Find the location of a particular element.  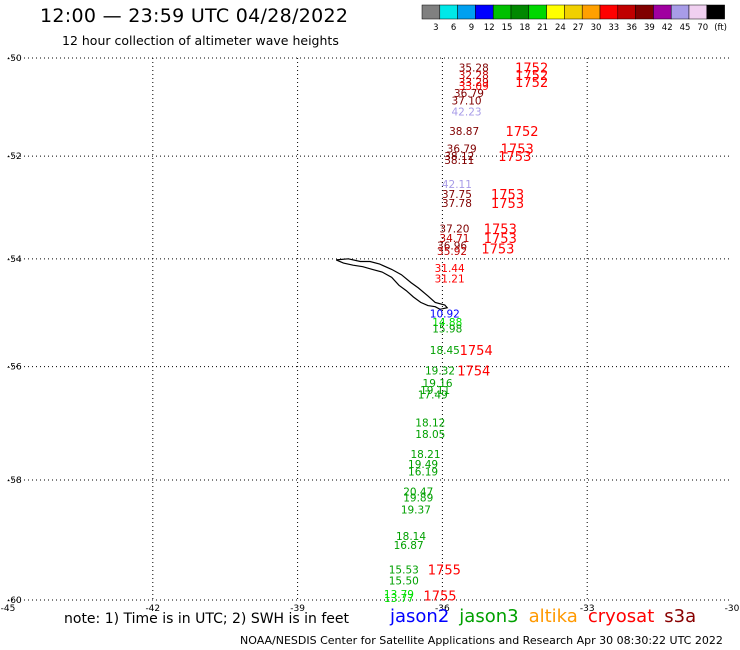

swh-value-label: 31.21 is located at coordinates (450, 279).